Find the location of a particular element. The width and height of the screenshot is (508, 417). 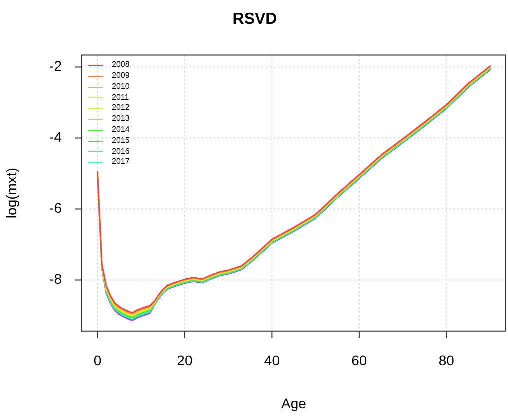

y-axis-title: log(mxt) is located at coordinates (11, 193).